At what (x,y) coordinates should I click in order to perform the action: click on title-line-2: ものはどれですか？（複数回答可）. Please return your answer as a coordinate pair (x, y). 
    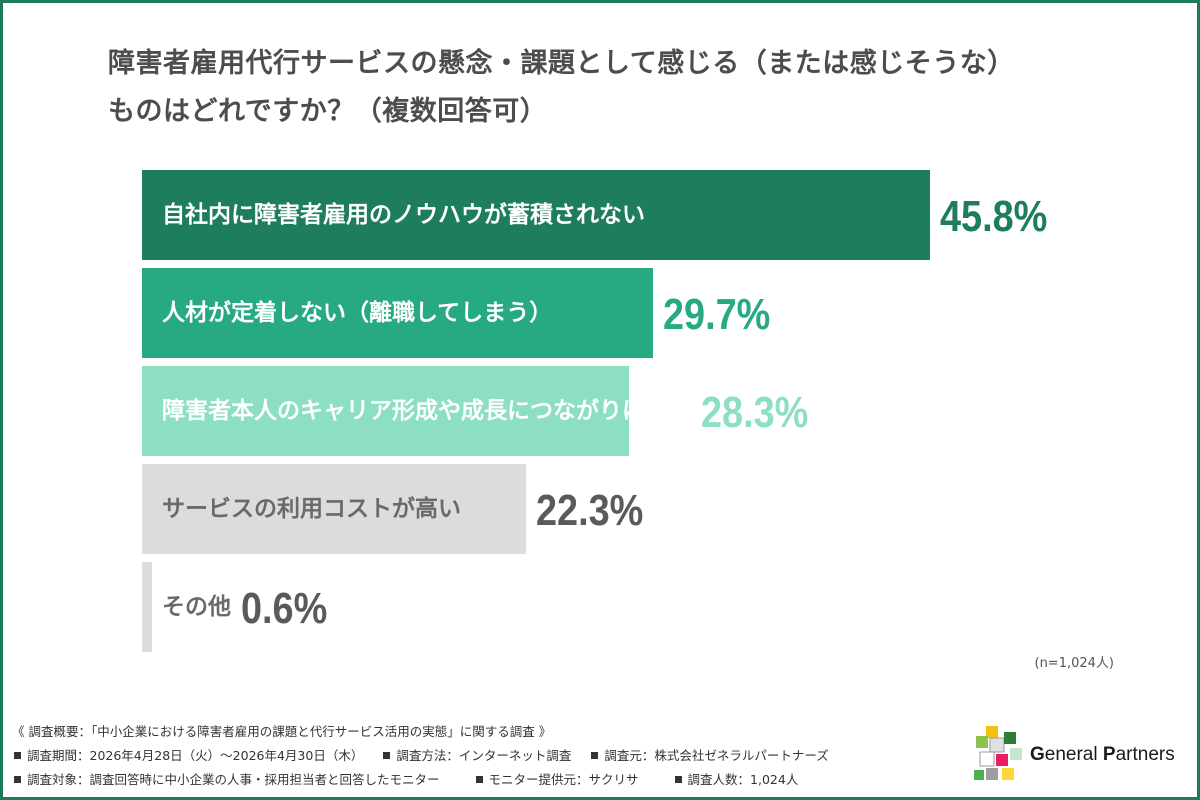
    Looking at the image, I should click on (328, 111).